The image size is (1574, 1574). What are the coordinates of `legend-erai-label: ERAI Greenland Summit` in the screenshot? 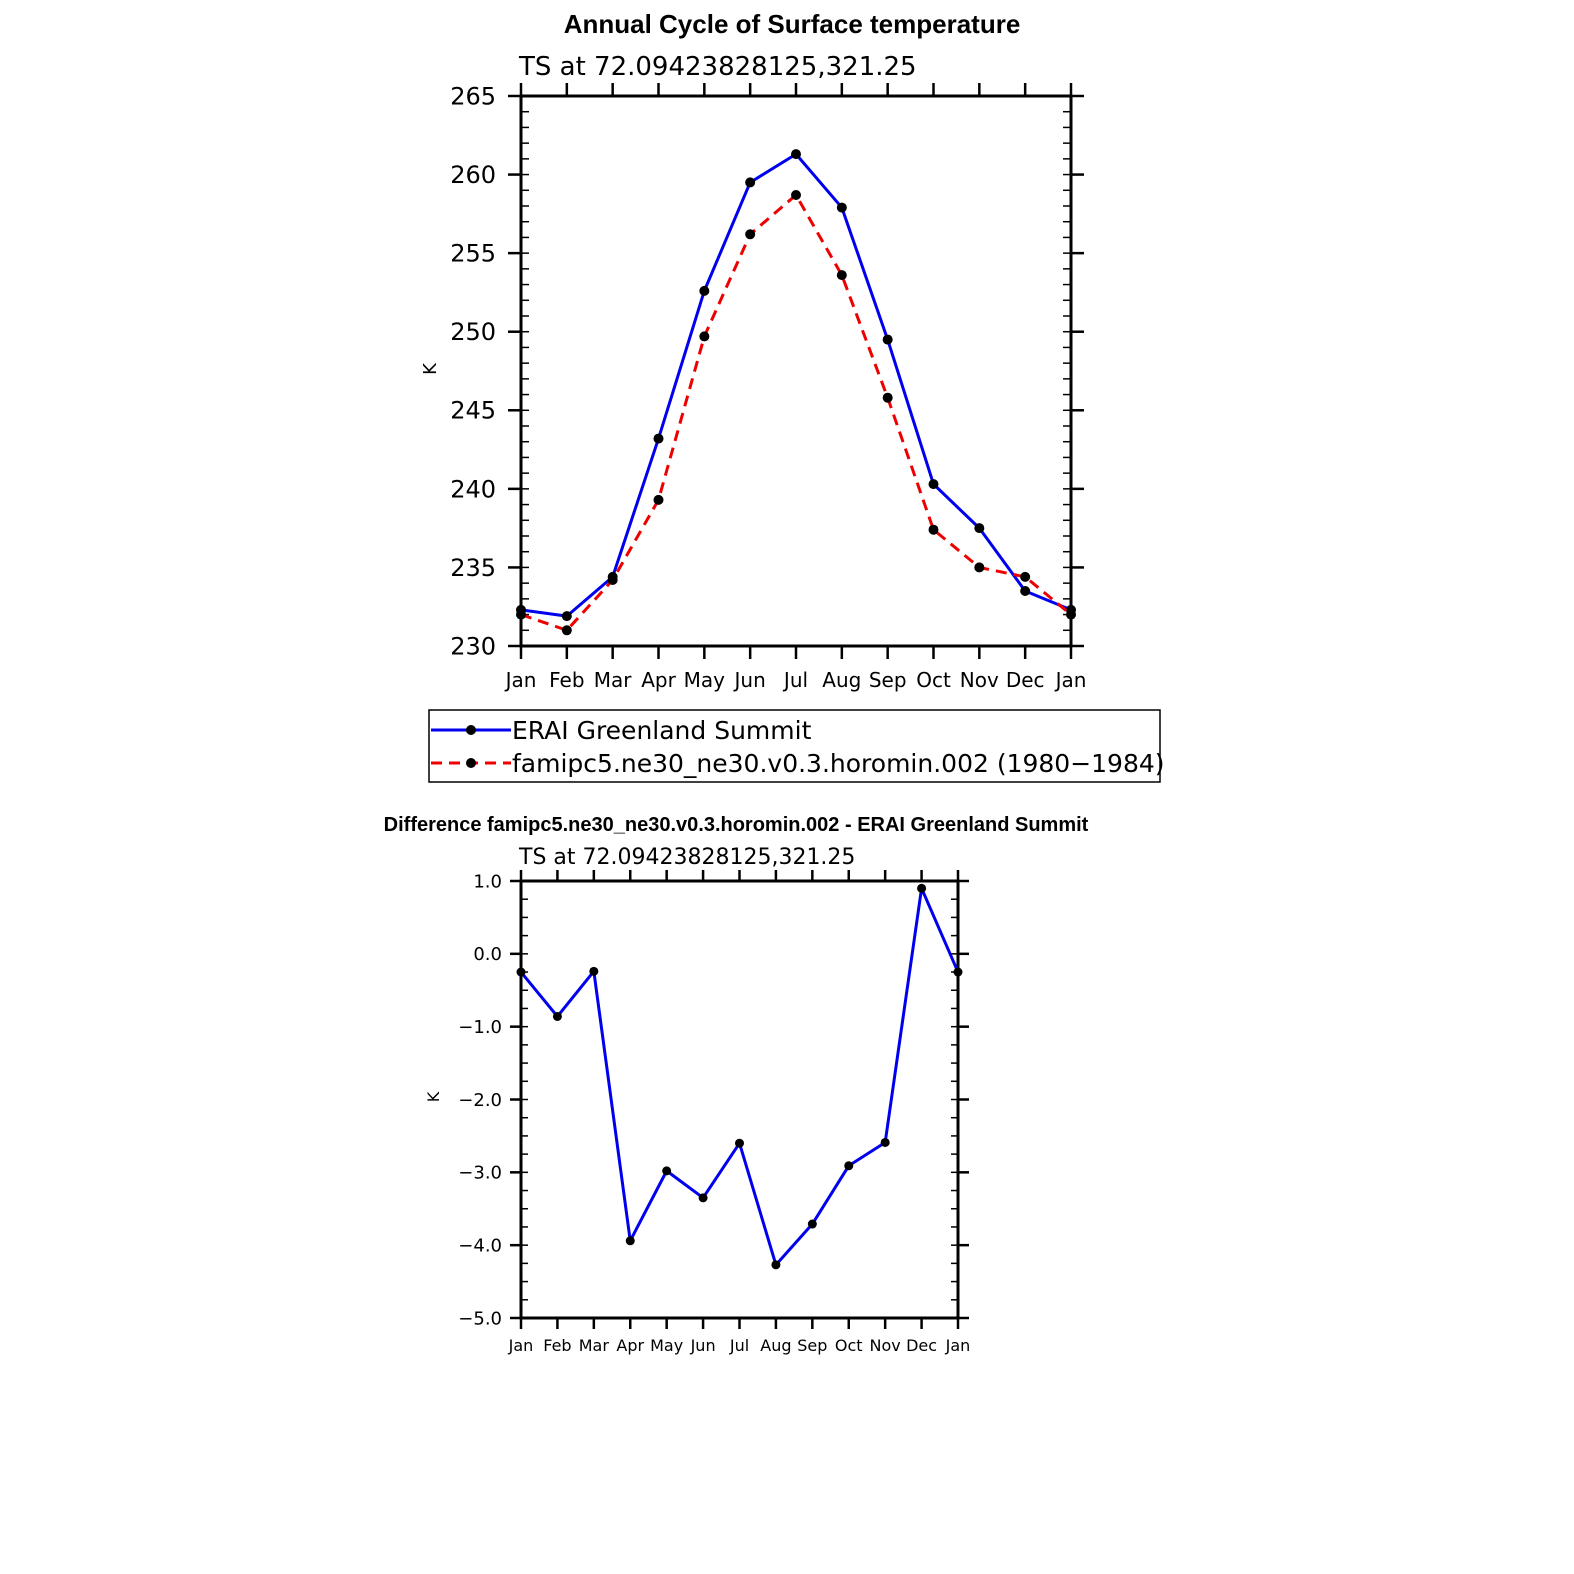 It's located at (662, 730).